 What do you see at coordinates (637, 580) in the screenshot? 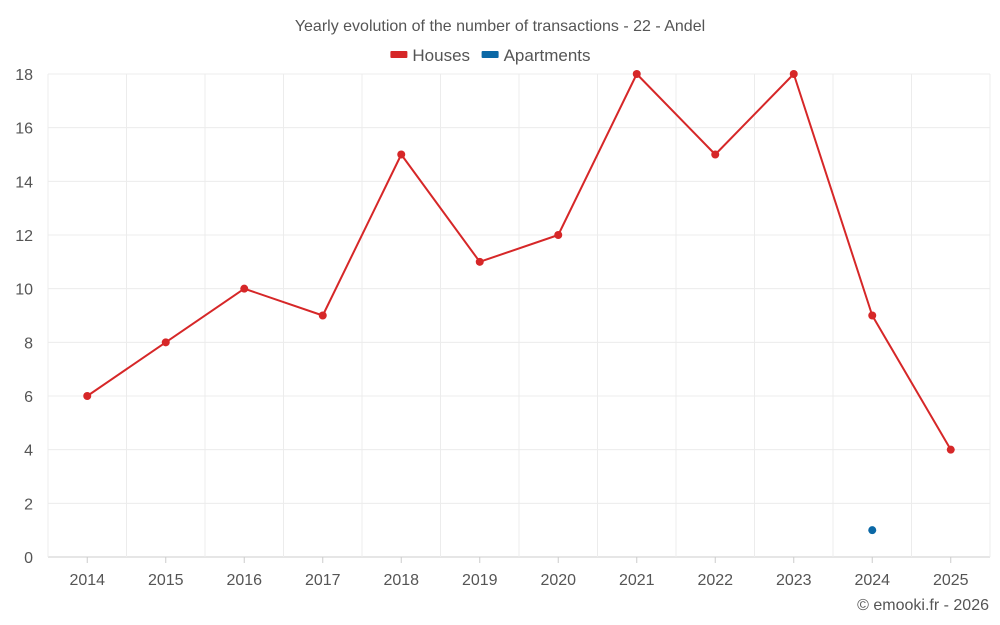
I see `x-tick-label: 2021` at bounding box center [637, 580].